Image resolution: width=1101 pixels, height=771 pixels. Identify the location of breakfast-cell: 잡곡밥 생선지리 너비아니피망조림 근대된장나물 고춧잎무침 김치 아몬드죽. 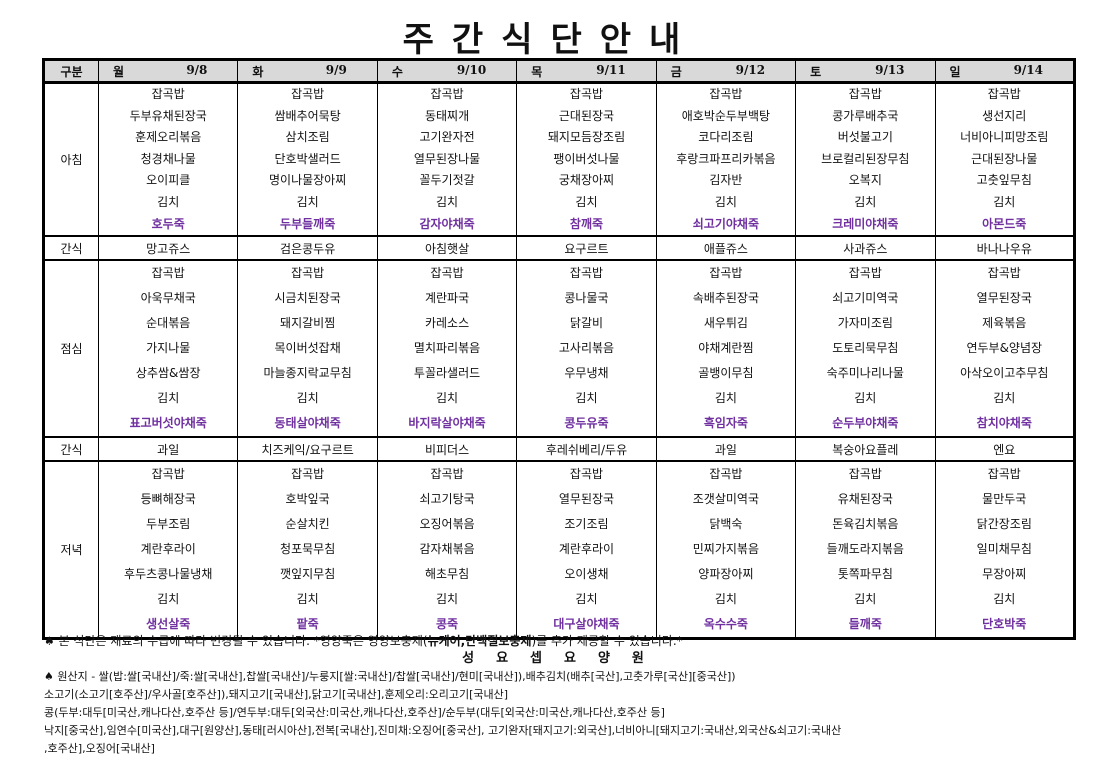
(1005, 159).